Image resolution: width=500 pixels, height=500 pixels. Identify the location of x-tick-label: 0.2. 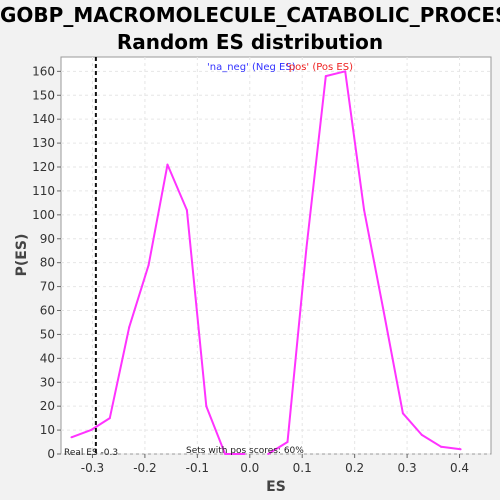
(354, 468).